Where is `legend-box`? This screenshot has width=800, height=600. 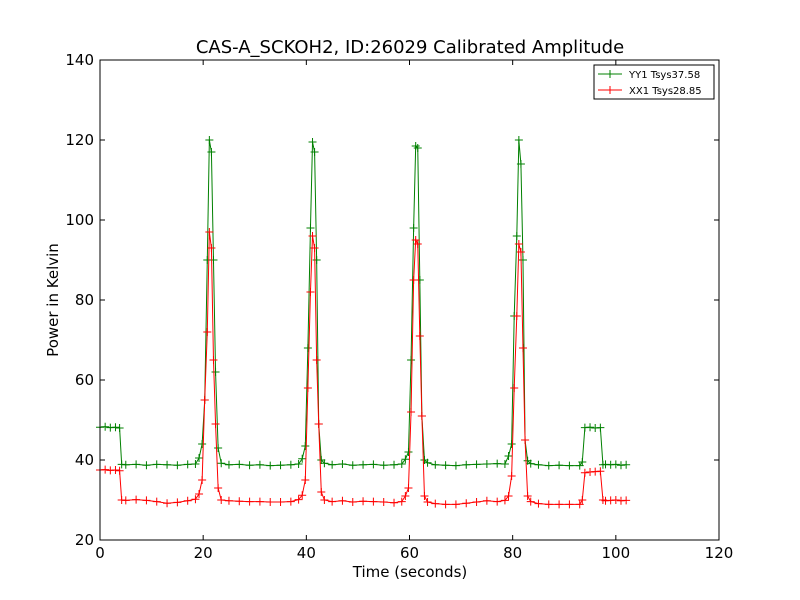 legend-box is located at coordinates (654, 82).